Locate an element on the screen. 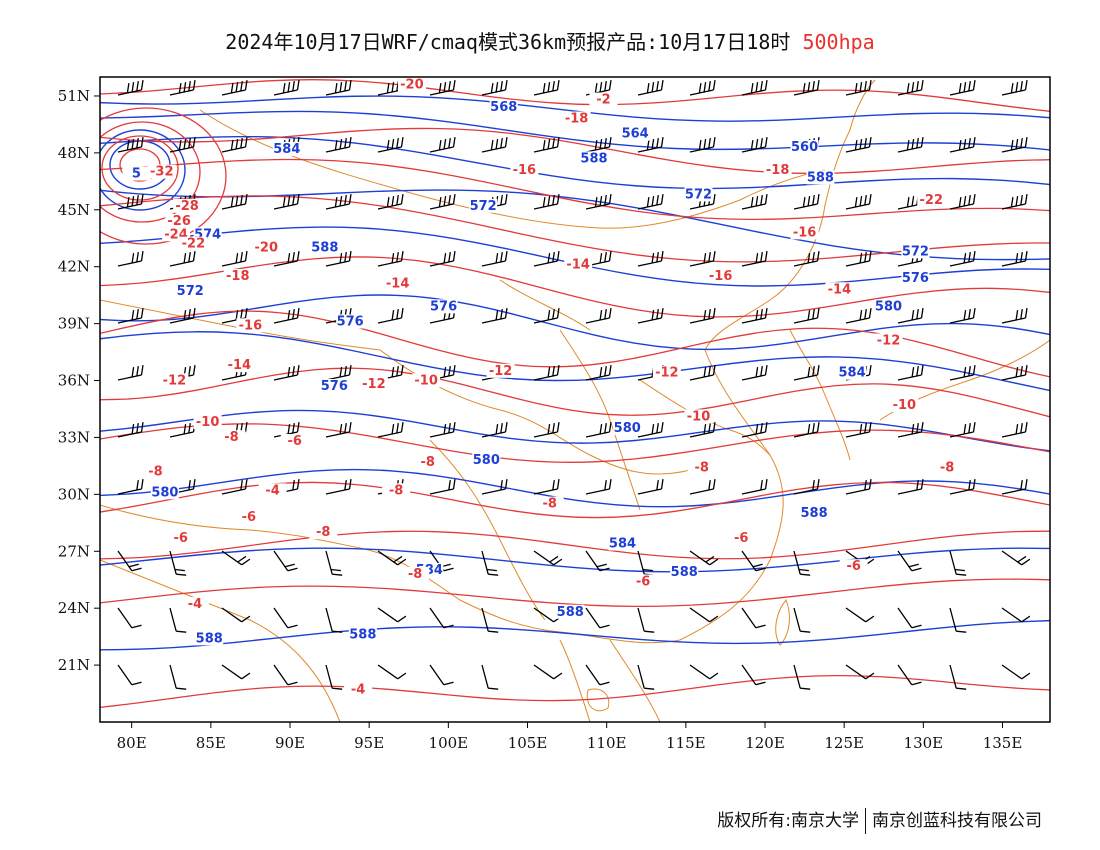 This screenshot has width=1100, height=850. low-center-contour is located at coordinates (143, 170).